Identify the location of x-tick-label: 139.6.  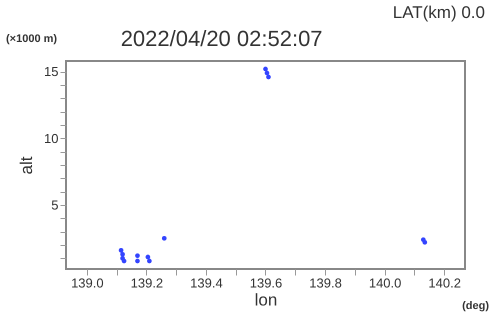
(266, 283).